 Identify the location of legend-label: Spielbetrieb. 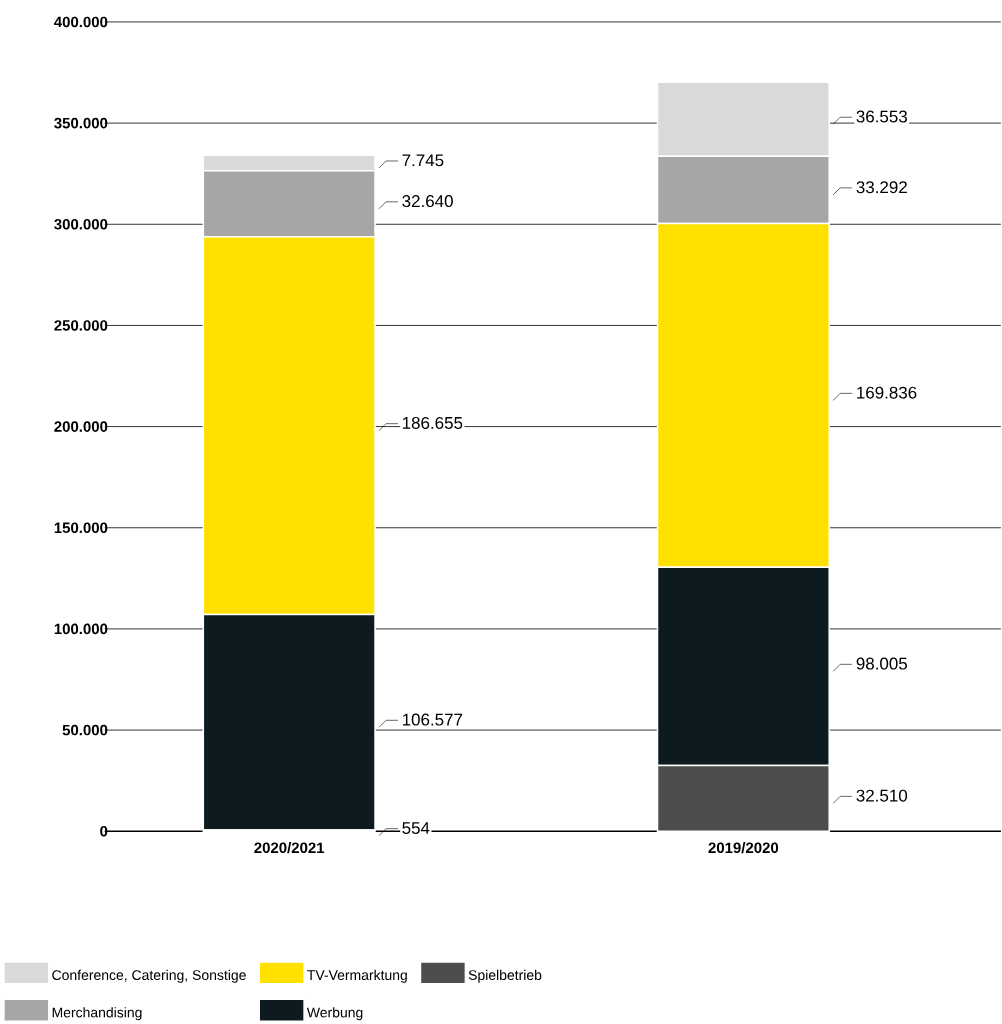
(505, 976).